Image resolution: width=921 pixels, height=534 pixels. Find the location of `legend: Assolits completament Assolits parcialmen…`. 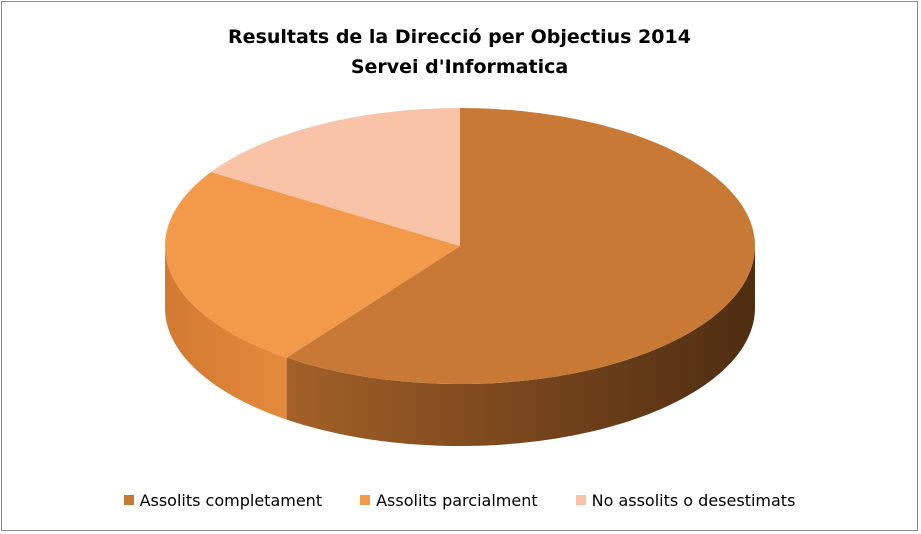

legend: Assolits completament Assolits parcialmen… is located at coordinates (459, 500).